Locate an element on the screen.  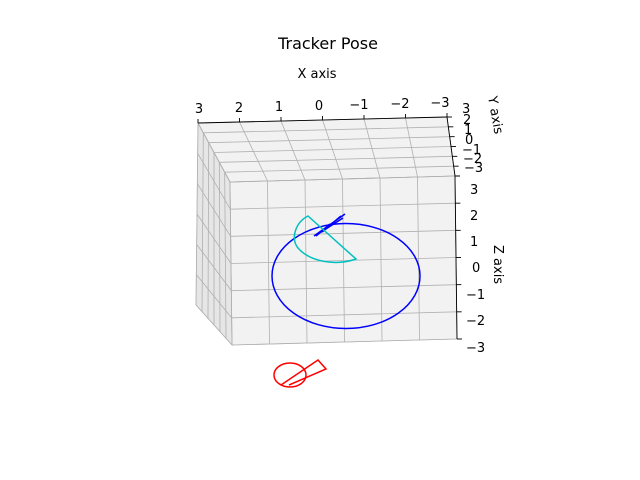
z-tick-label: 1 is located at coordinates (474, 242).